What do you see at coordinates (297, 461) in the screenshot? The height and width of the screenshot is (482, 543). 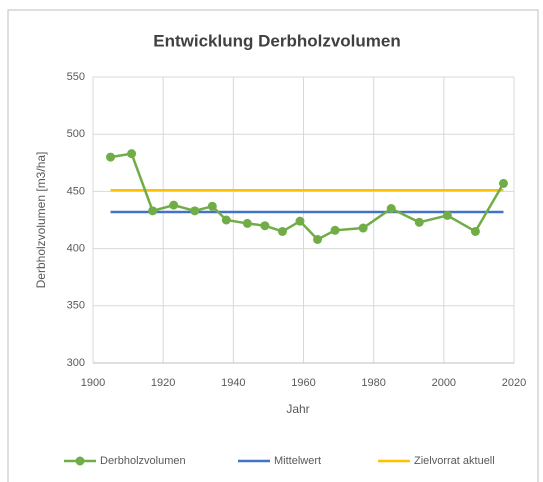 I see `legend-label: Mittelwert` at bounding box center [297, 461].